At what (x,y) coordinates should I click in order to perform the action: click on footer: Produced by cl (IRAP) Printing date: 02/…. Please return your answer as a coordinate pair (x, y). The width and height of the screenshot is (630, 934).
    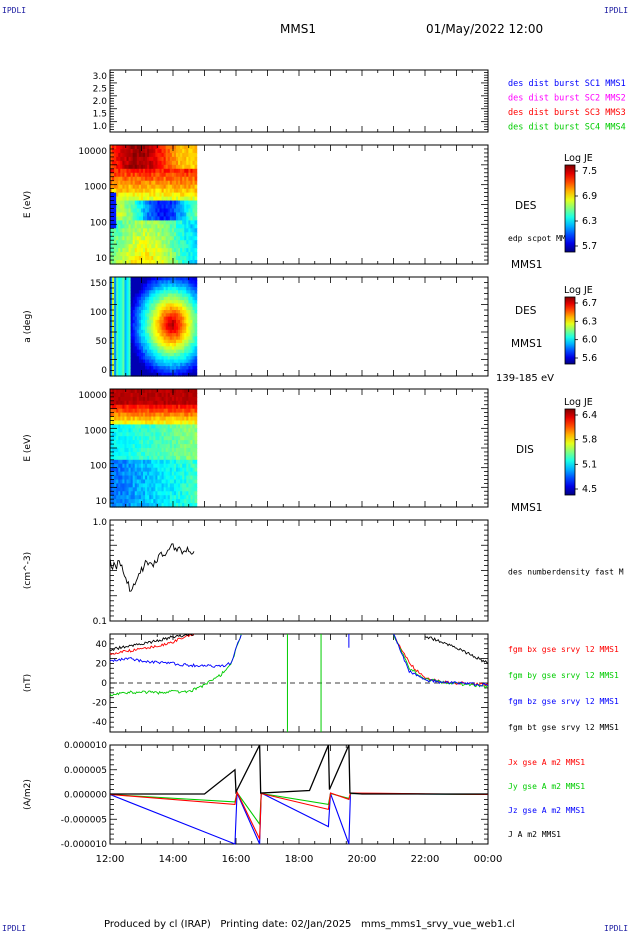
    Looking at the image, I should click on (309, 924).